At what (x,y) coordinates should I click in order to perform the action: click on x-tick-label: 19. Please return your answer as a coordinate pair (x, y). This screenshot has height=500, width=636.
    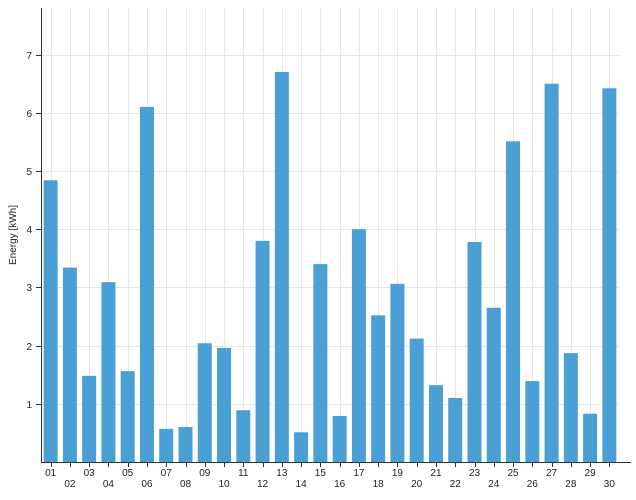
    Looking at the image, I should click on (398, 473).